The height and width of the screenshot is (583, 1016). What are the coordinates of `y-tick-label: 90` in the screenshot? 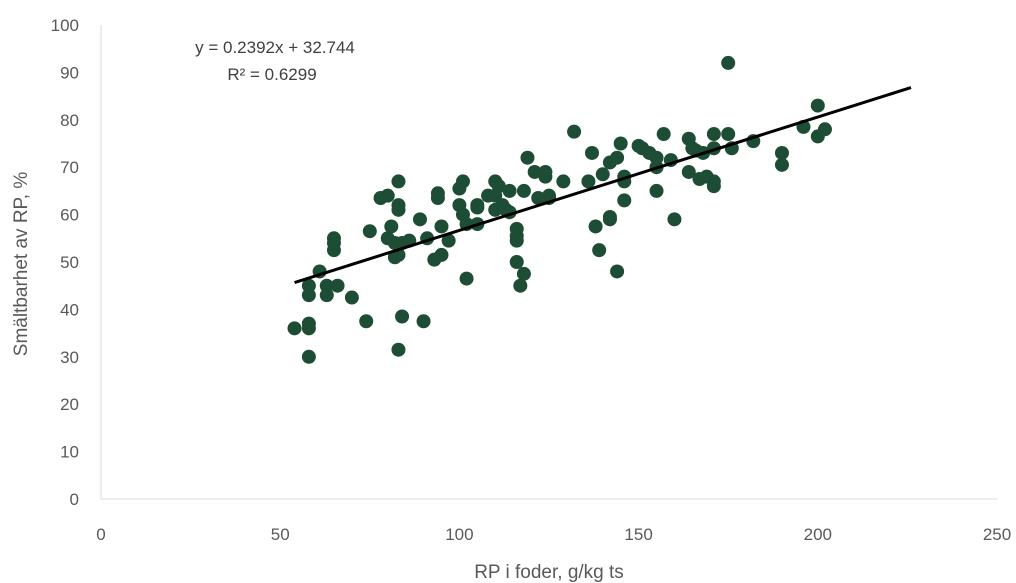 It's located at (69, 72).